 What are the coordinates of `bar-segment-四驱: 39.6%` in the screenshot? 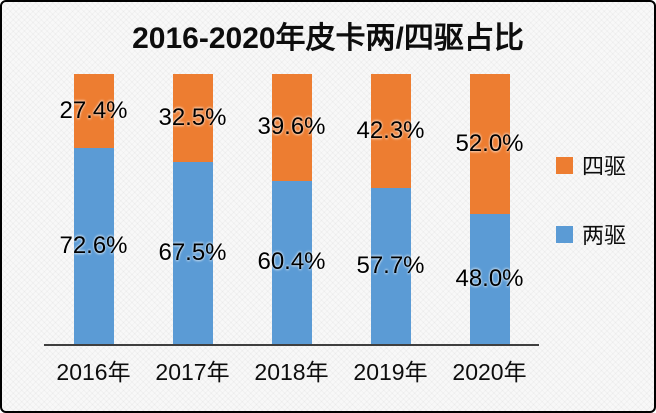 It's located at (291, 127).